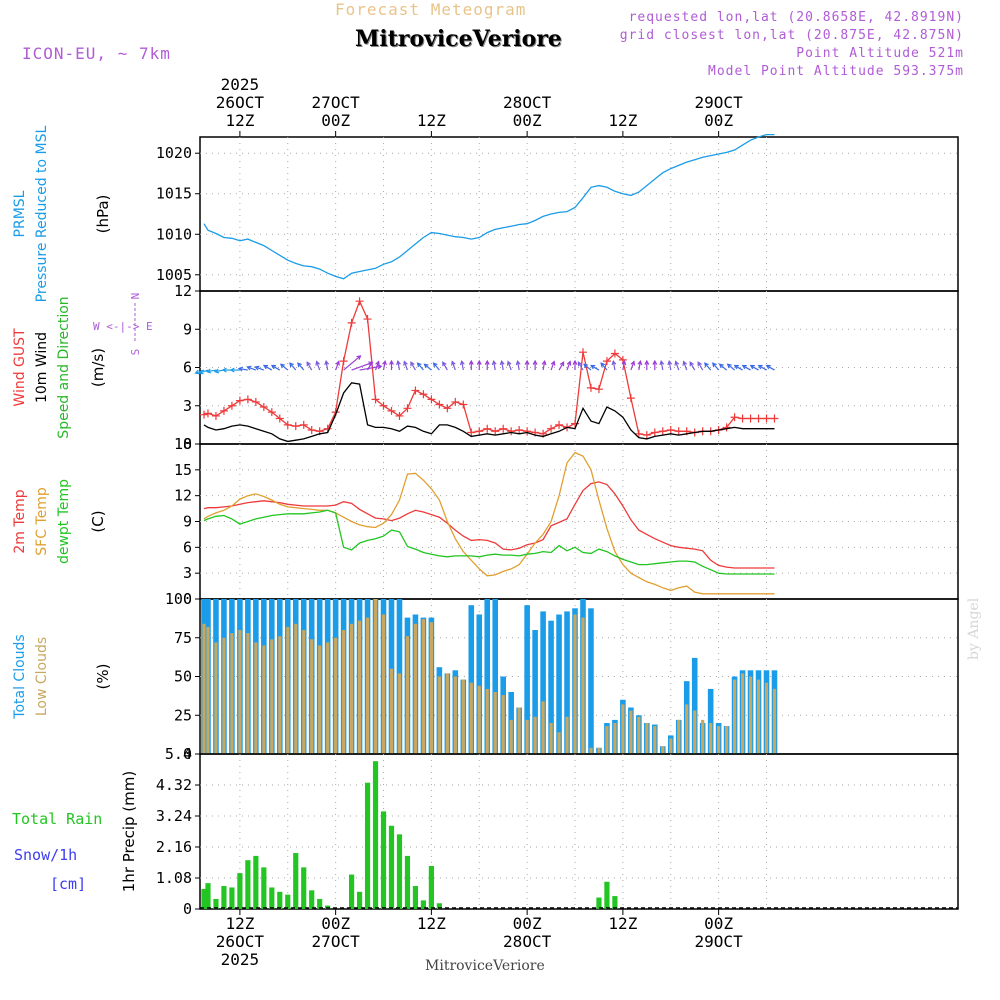 Image resolution: width=1000 pixels, height=1000 pixels. Describe the element at coordinates (489, 523) in the screenshot. I see `series-line-sfc-temp` at that location.